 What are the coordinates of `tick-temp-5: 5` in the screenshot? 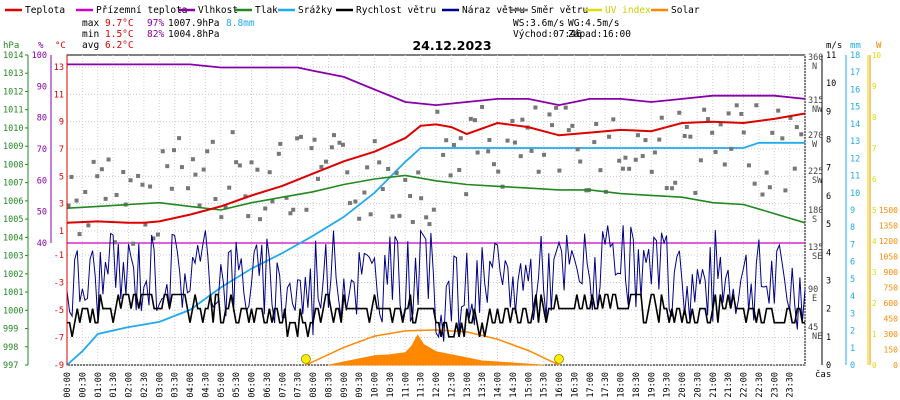 It's located at (61, 177).